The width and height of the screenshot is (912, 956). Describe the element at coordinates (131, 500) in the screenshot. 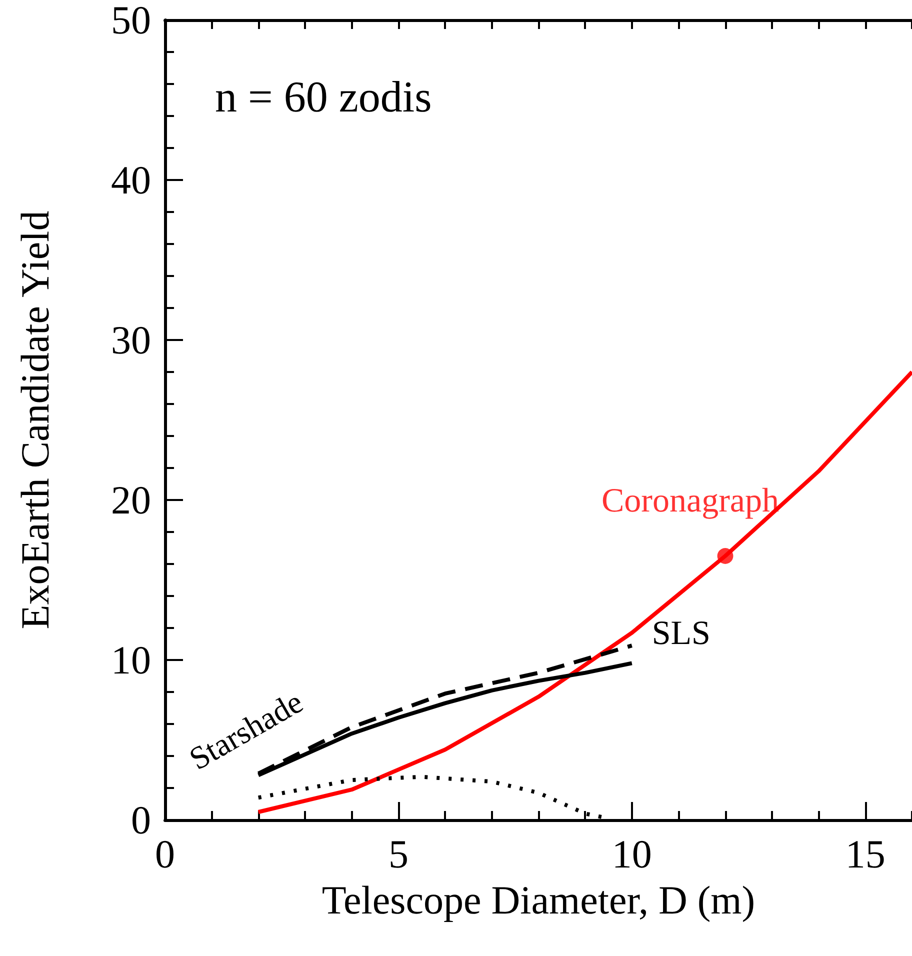

I see `y-tick-label: 20` at that location.